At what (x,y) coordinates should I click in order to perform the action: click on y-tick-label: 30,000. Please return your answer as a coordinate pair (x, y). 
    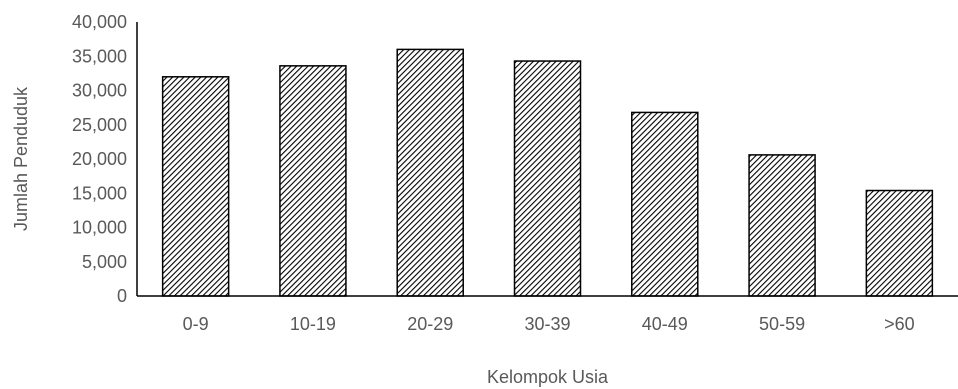
    Looking at the image, I should click on (99, 91).